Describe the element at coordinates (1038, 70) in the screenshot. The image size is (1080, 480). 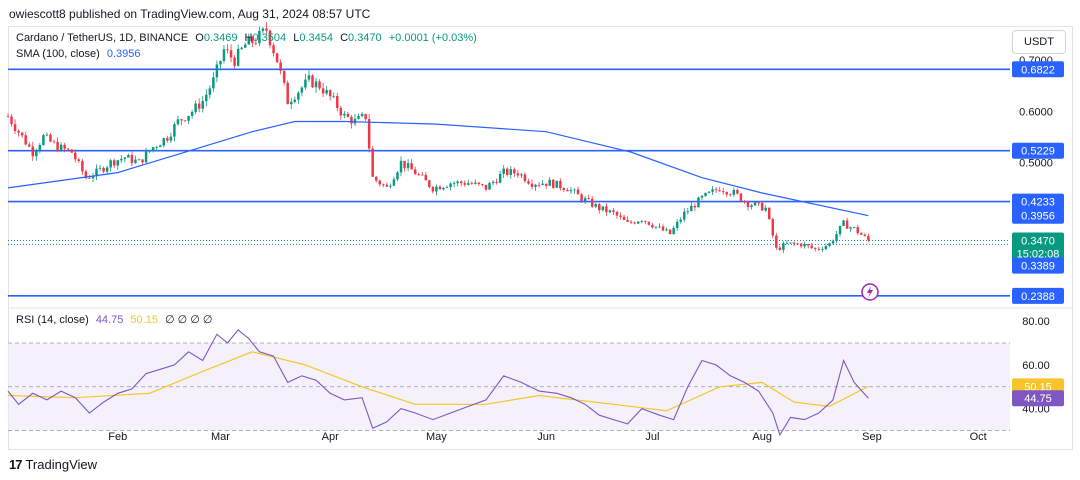
I see `price-tag: 0.6822` at that location.